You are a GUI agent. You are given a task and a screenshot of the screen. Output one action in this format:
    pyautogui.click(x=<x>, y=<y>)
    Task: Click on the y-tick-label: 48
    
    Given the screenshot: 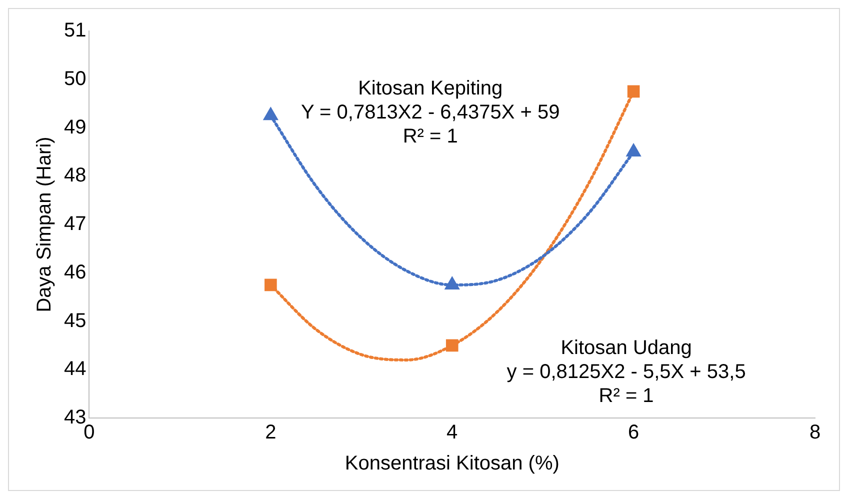 What is the action you would take?
    pyautogui.click(x=75, y=175)
    